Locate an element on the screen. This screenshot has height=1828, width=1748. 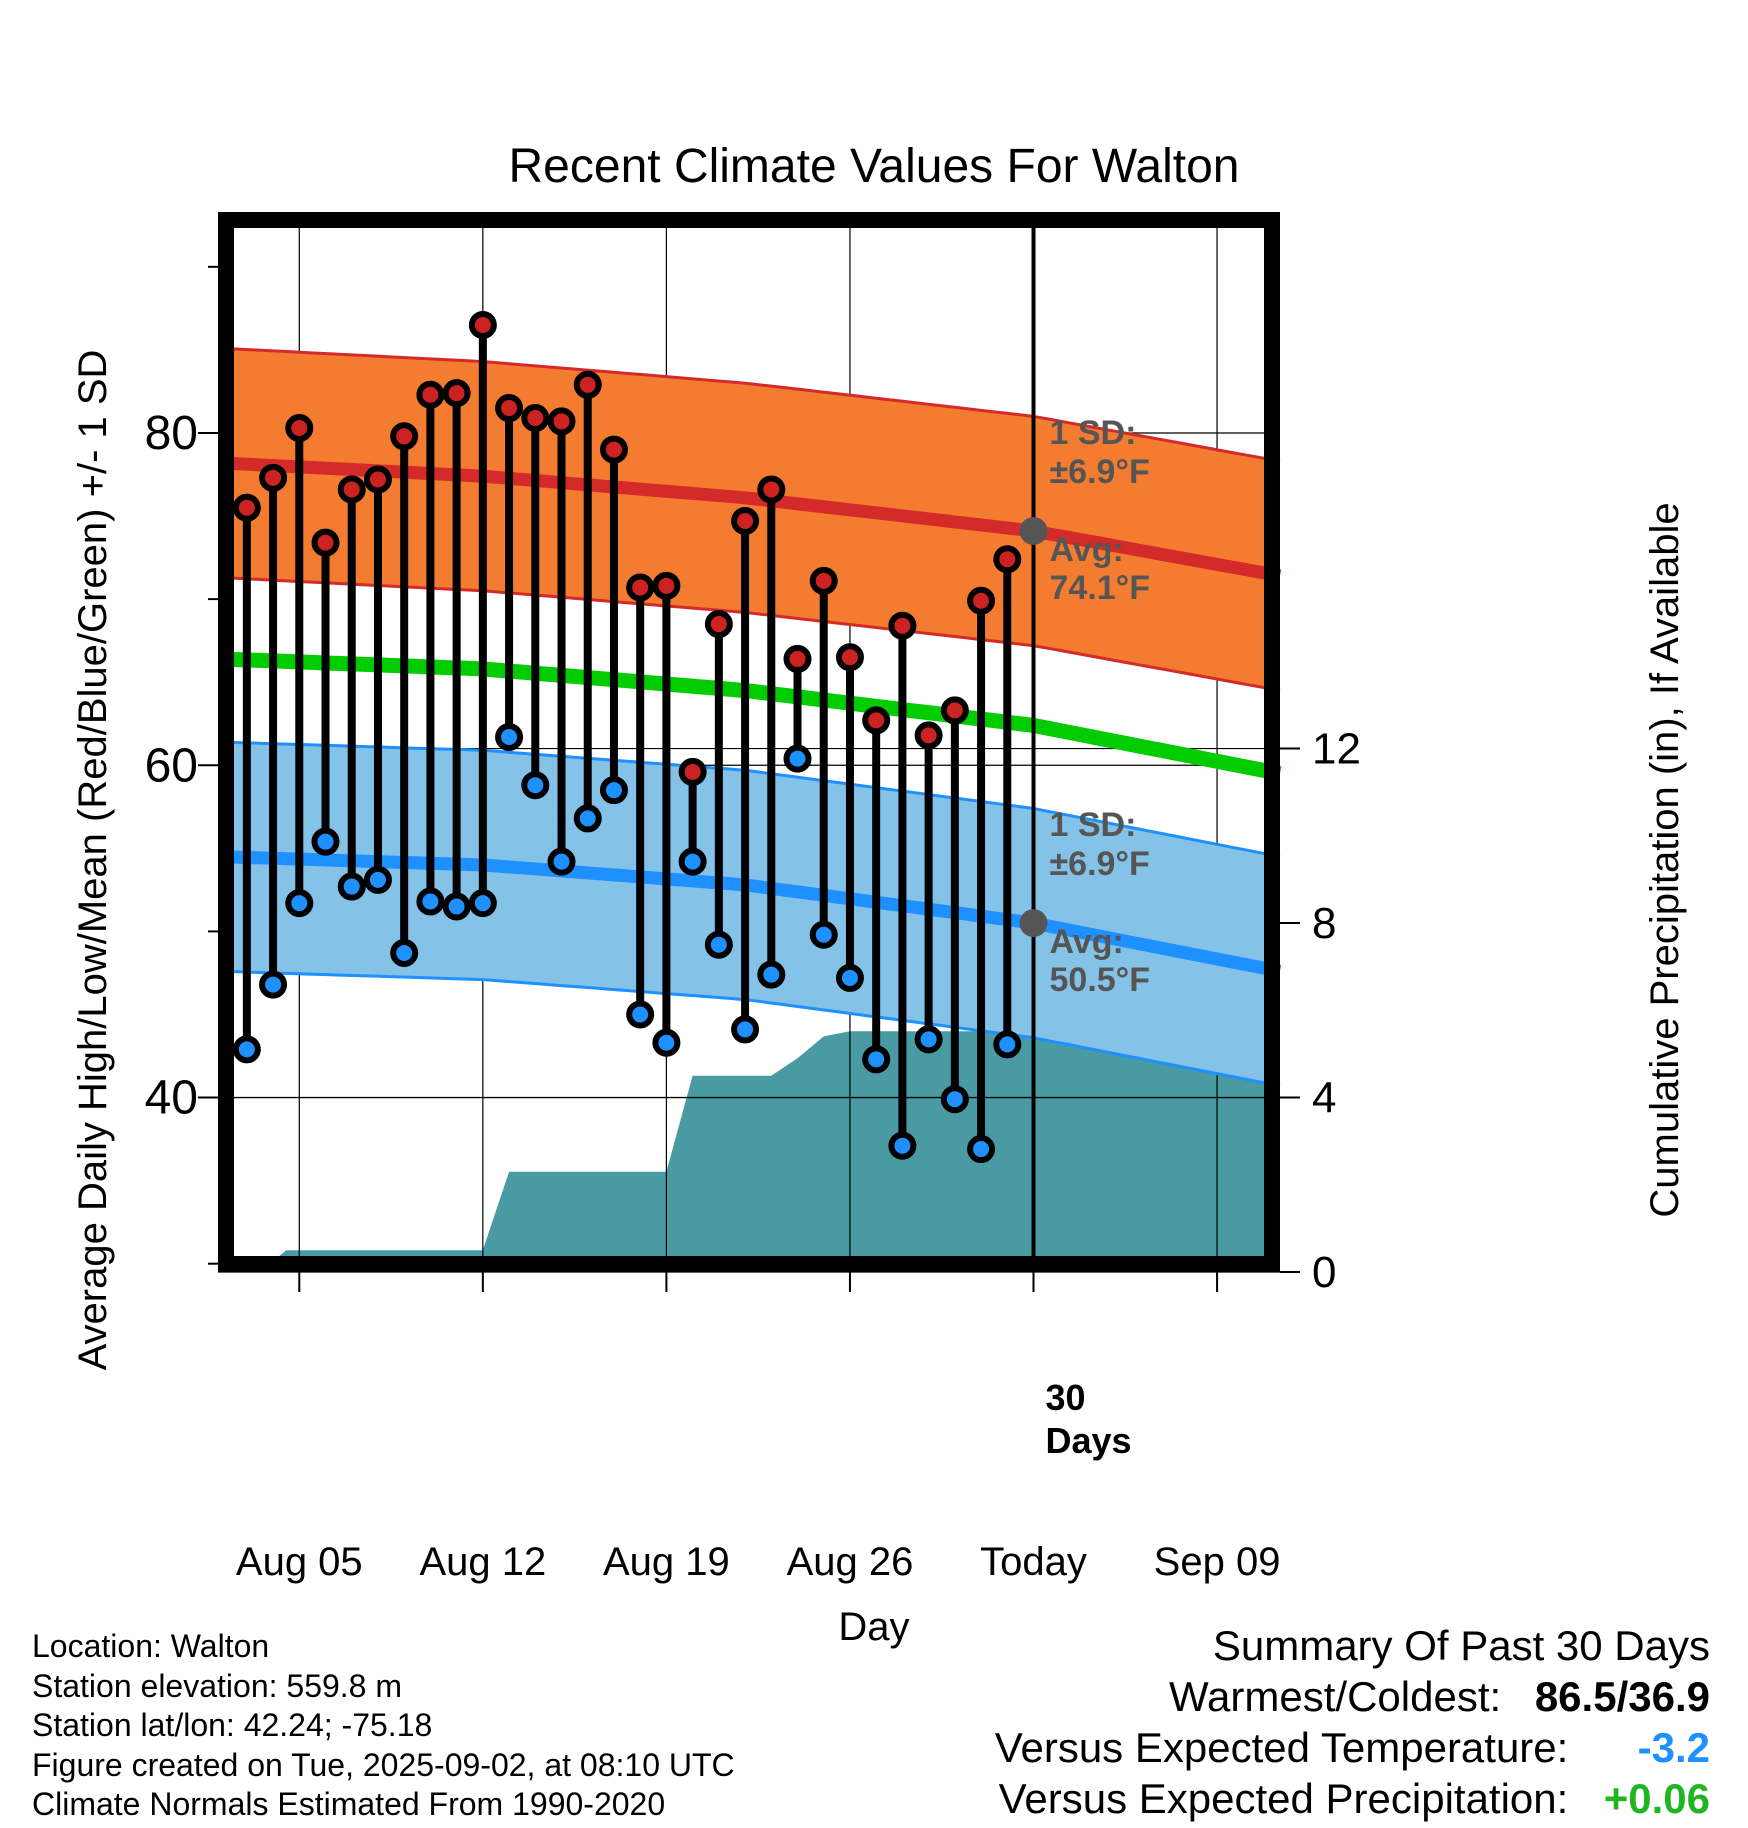
summary-temp-row: Versus Expected Temperature: -3.2 is located at coordinates (1352, 1747).